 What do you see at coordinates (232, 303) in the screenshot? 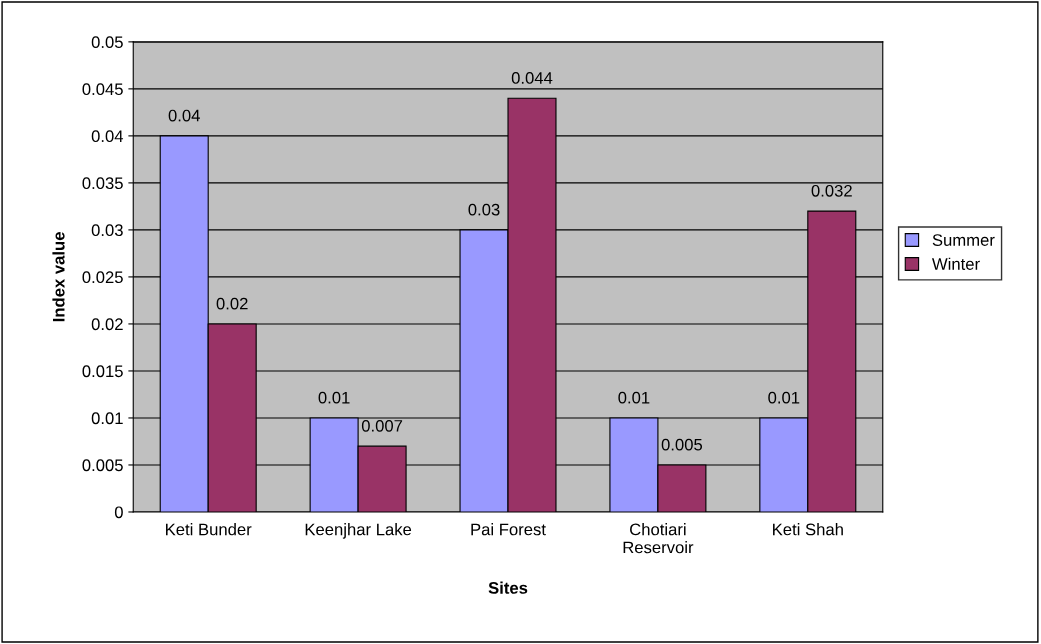
I see `data-label: 0.02` at bounding box center [232, 303].